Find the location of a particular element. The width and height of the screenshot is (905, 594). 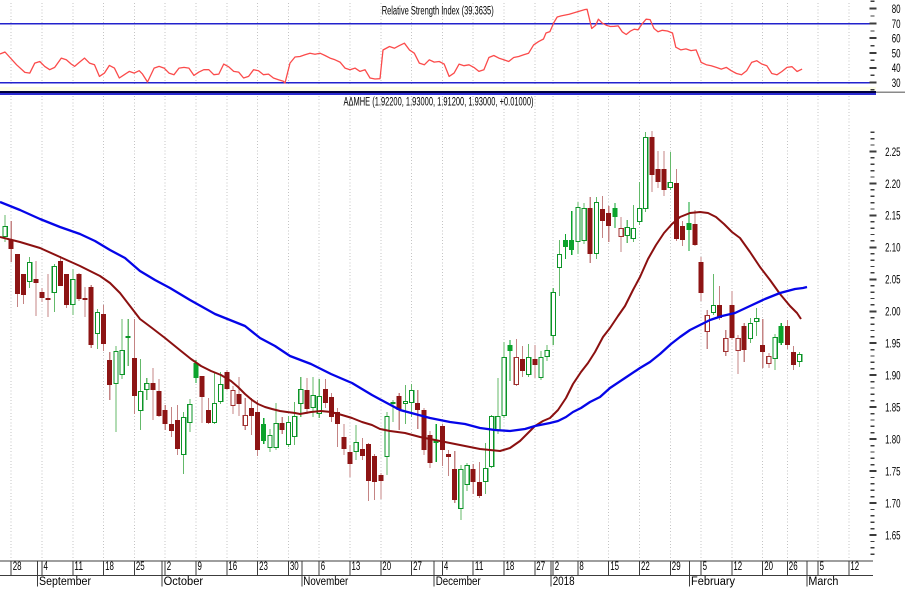

svg-text: September is located at coordinates (65, 582).